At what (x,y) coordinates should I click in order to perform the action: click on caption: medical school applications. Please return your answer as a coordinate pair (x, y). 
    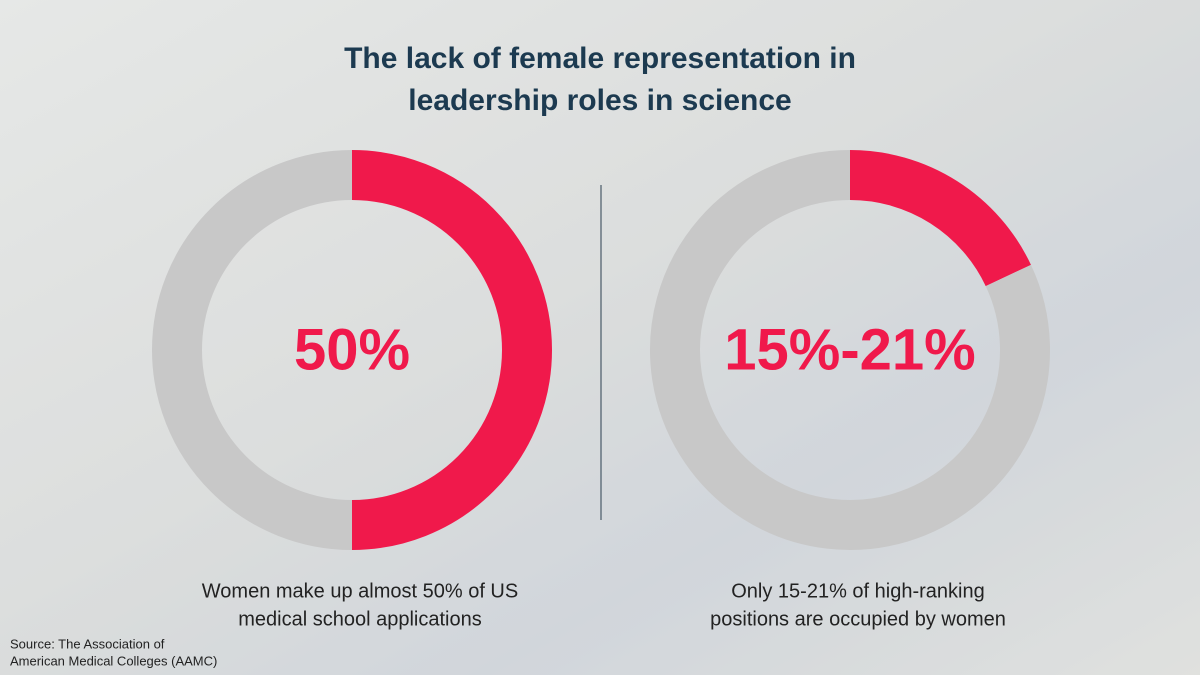
    Looking at the image, I should click on (359, 619).